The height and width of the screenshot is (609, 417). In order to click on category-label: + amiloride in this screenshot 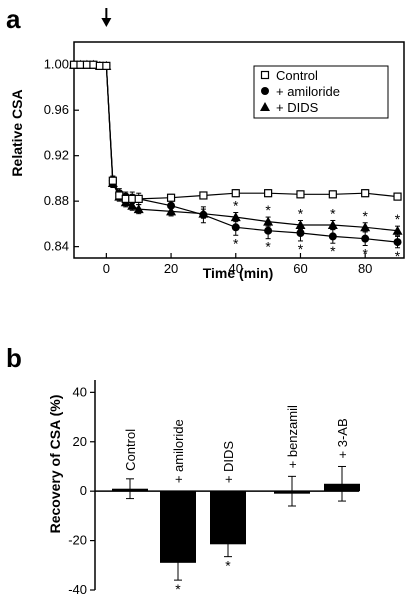, I will do `click(178, 451)`.